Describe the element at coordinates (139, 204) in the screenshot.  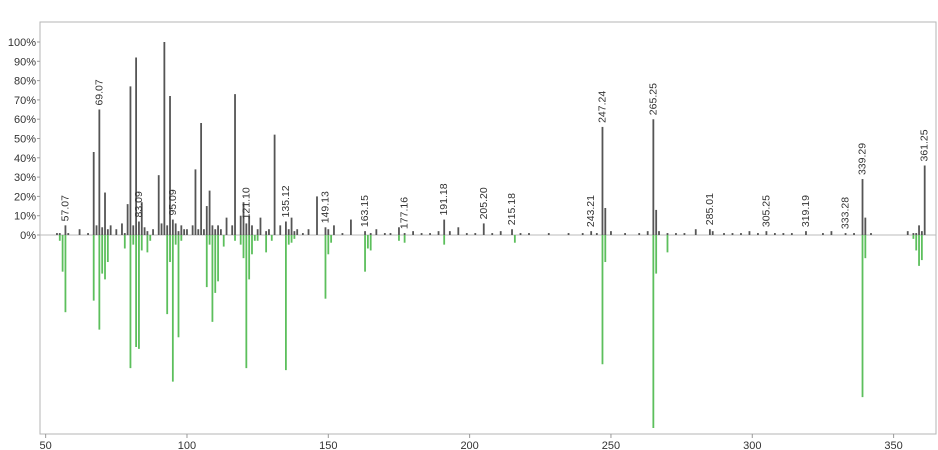
I see `peak-label: 83.09` at that location.